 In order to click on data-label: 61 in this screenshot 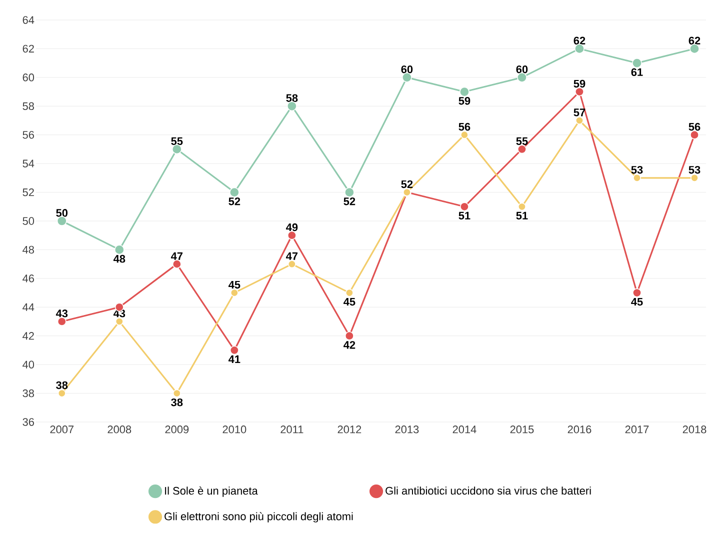, I will do `click(637, 72)`.